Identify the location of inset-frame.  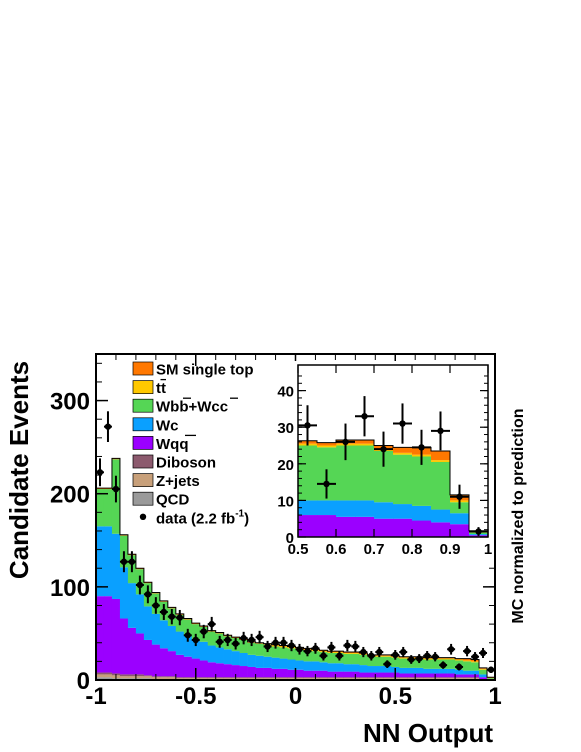
(393, 451).